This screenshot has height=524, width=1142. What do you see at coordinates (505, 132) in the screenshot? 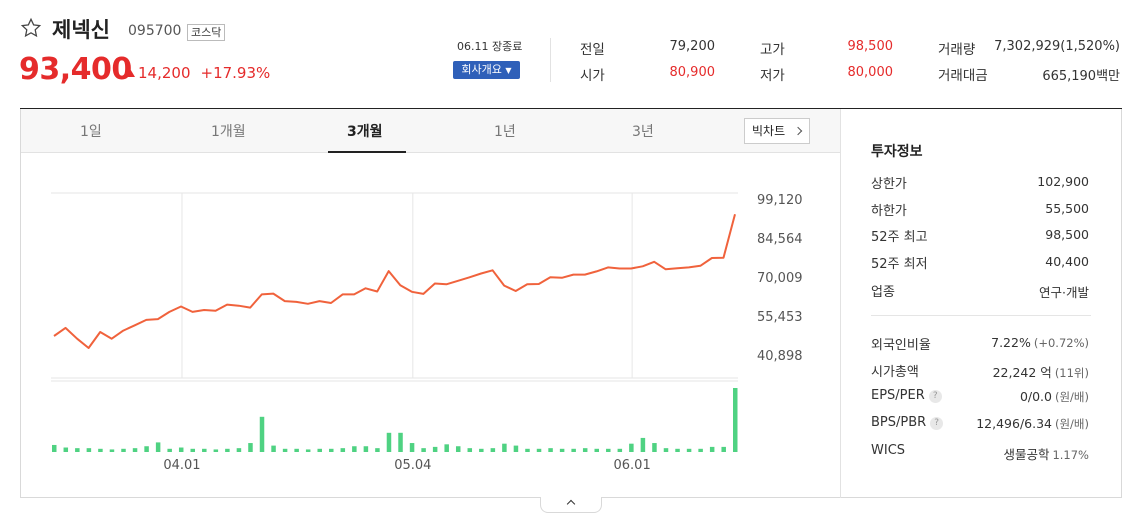
I see `tab-1-year: 1년` at bounding box center [505, 132].